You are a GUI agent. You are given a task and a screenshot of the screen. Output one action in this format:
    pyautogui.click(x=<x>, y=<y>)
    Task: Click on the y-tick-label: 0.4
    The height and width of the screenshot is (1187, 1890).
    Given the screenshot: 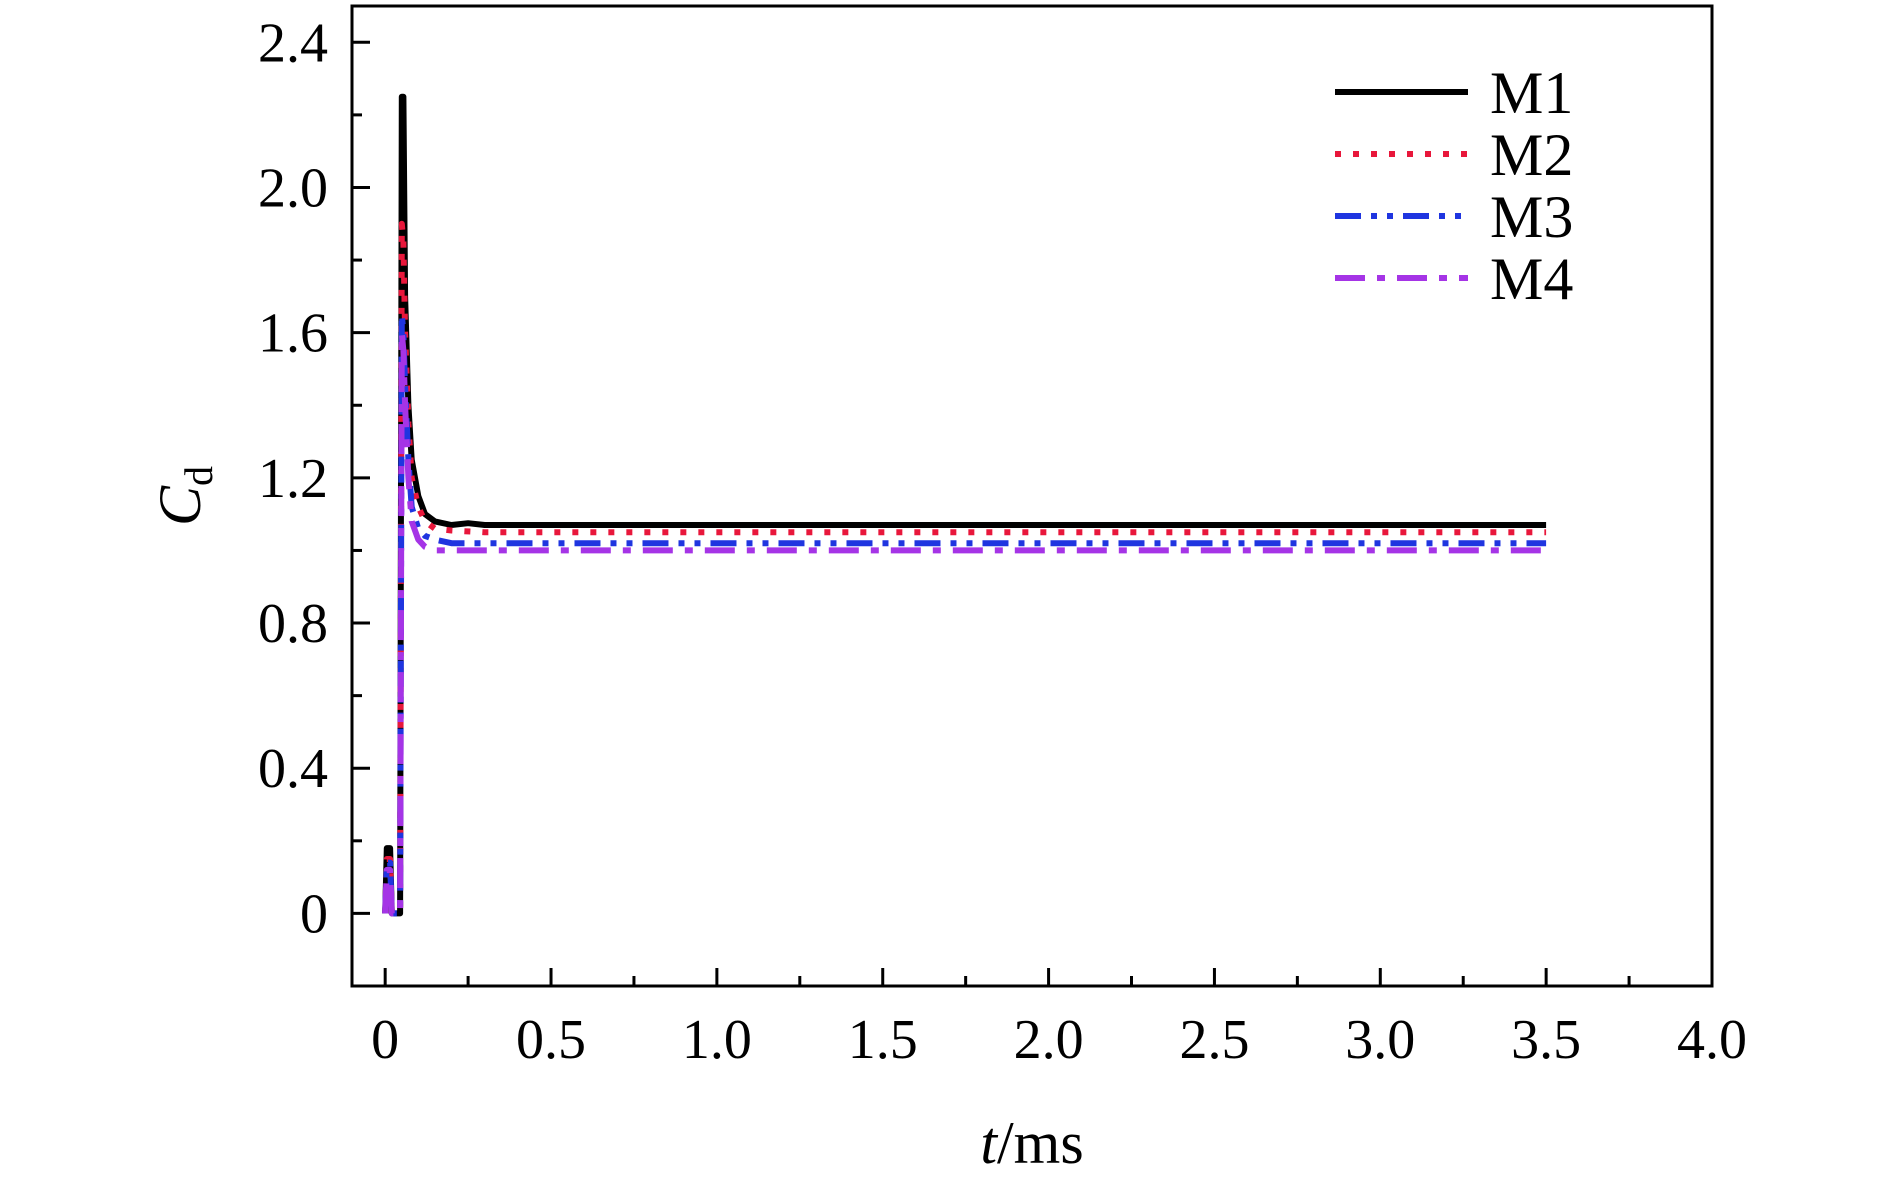 What is the action you would take?
    pyautogui.click(x=293, y=769)
    